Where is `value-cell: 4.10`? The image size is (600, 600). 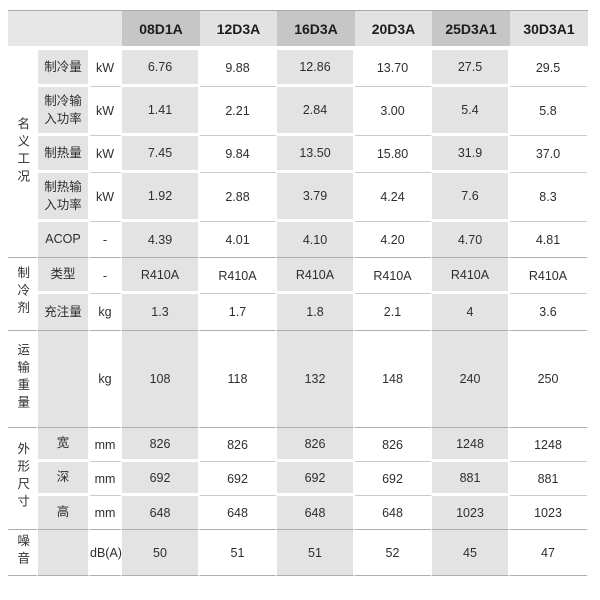 value-cell: 4.10 is located at coordinates (316, 240).